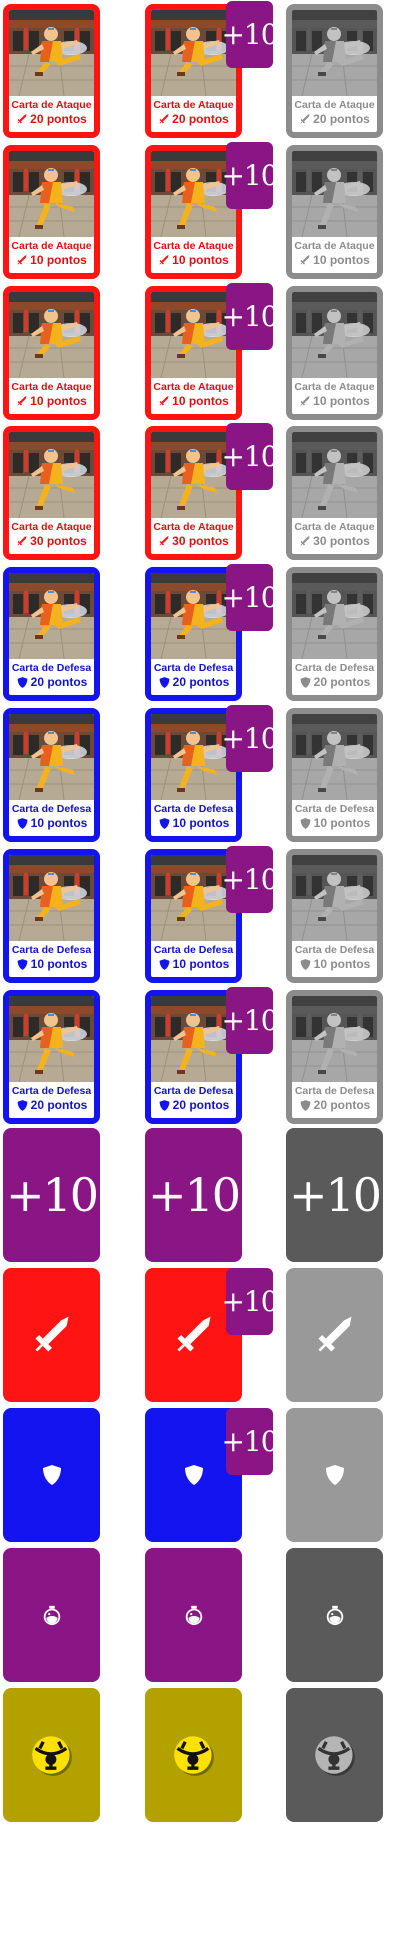 The height and width of the screenshot is (1960, 420). I want to click on card-points: 30 pontos, so click(334, 541).